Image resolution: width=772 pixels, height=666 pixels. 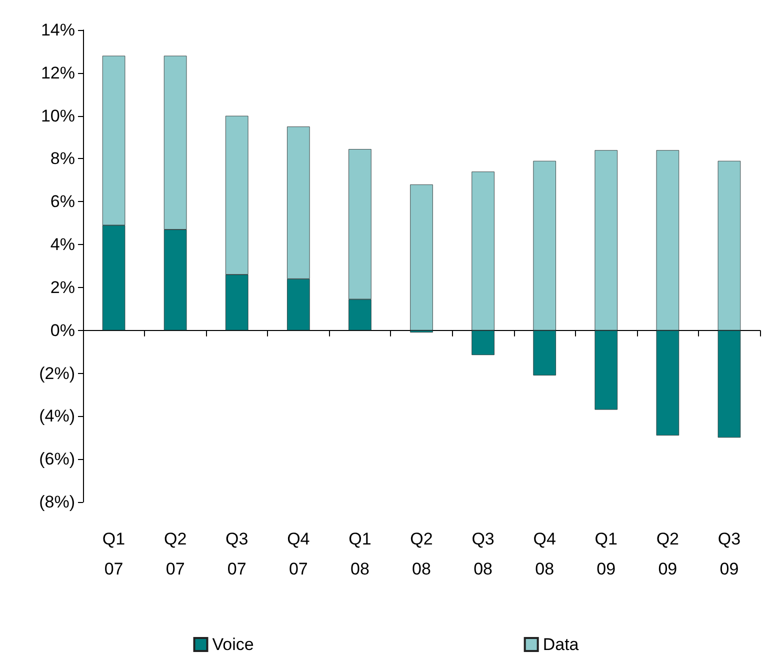 I want to click on y-tick-label: 10%, so click(x=57, y=116).